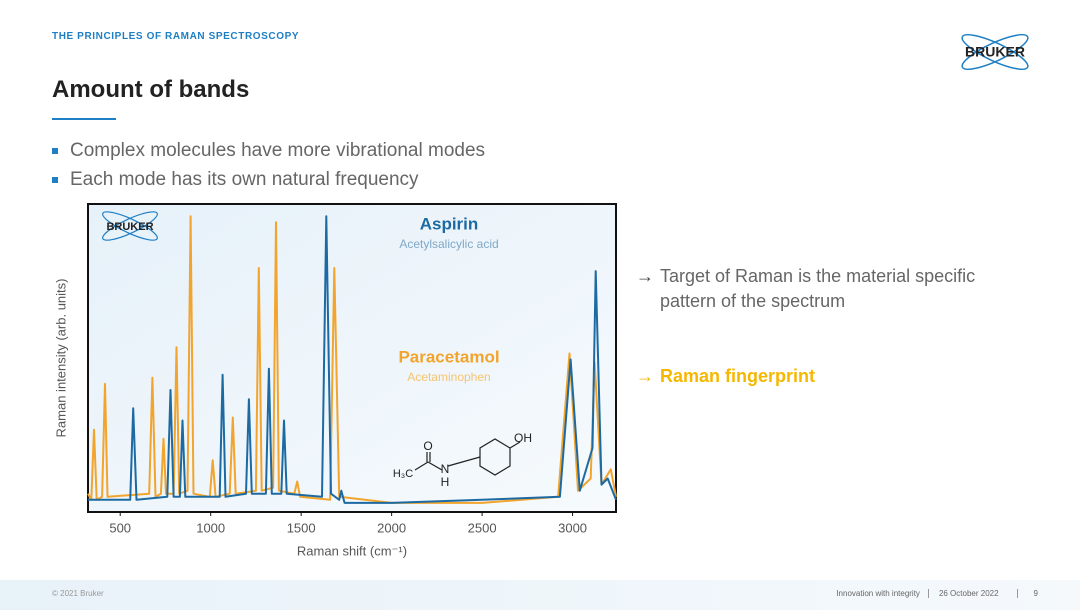 The image size is (1080, 610). I want to click on copyright: © 2021 Bruker, so click(78, 593).